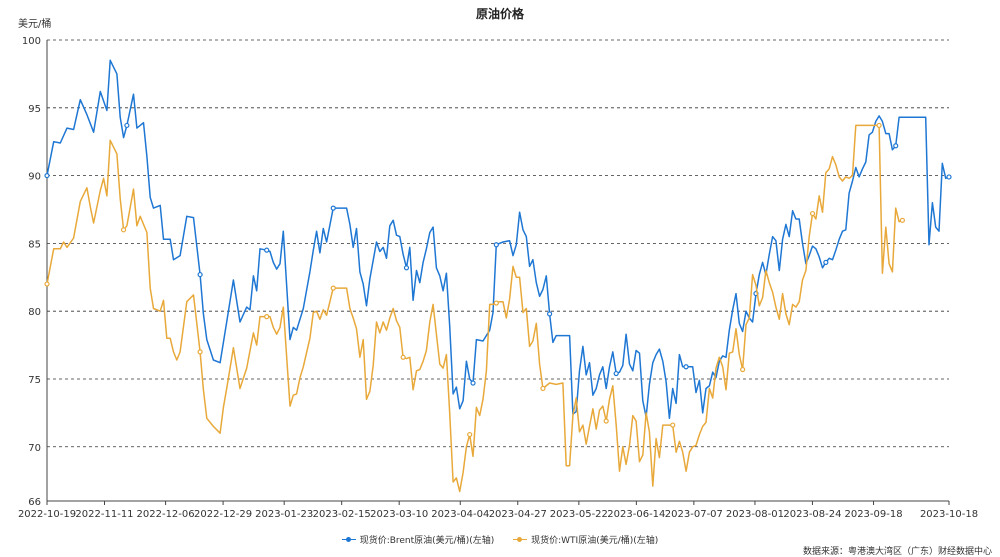  Describe the element at coordinates (348, 539) in the screenshot. I see `legend-swatch-brent` at that location.